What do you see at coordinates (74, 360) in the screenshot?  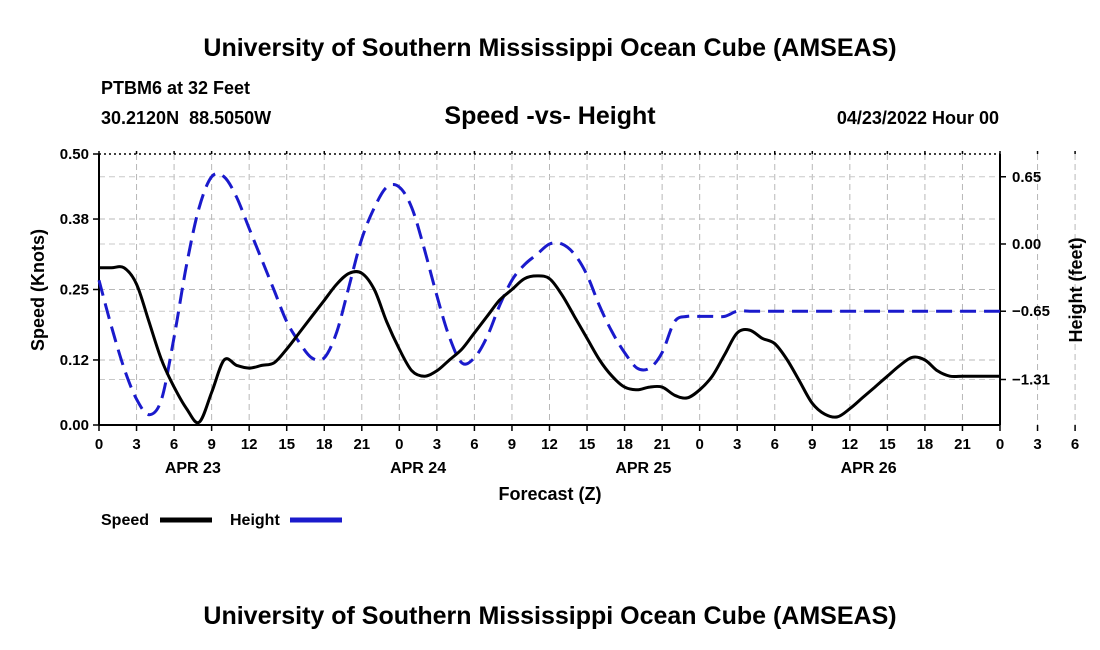 I see `y-tick-label: 0.12` at bounding box center [74, 360].